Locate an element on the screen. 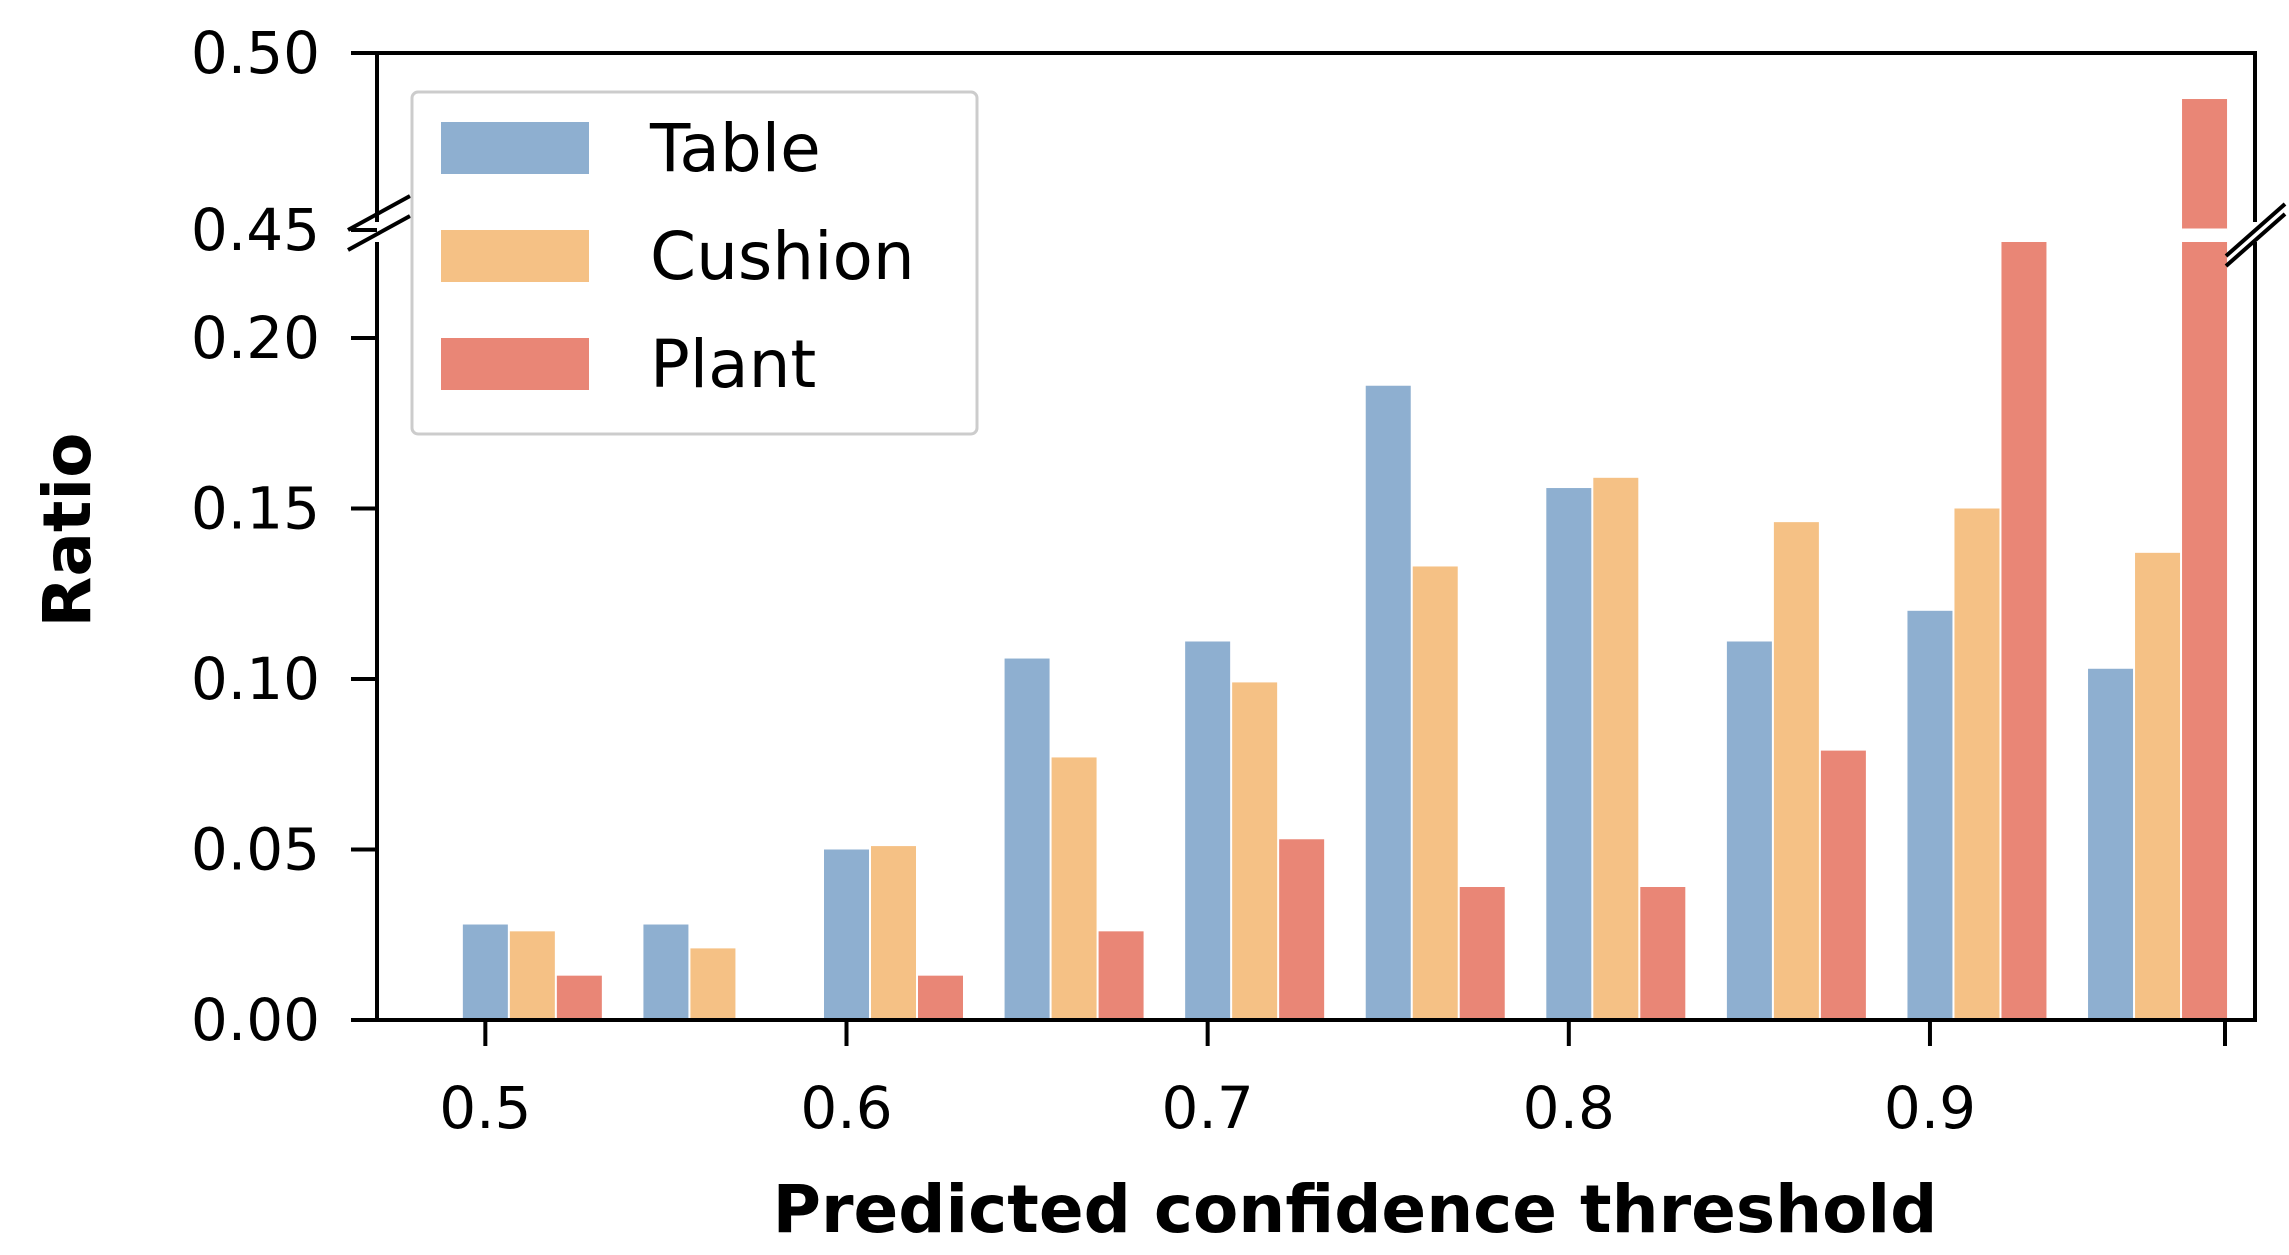 The image size is (2289, 1255). x-tick-0.5: 0.5 is located at coordinates (485, 1108).